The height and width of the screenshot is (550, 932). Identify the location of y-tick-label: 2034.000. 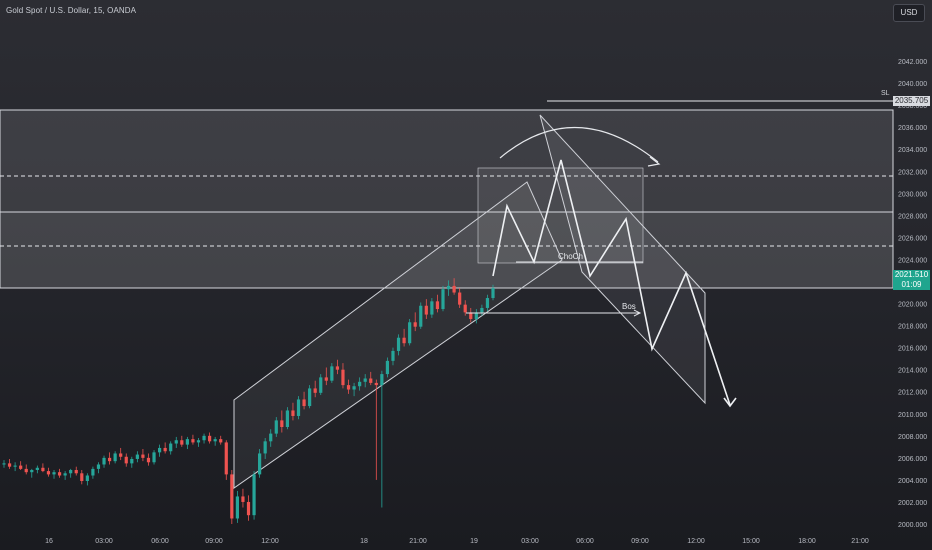
(912, 150).